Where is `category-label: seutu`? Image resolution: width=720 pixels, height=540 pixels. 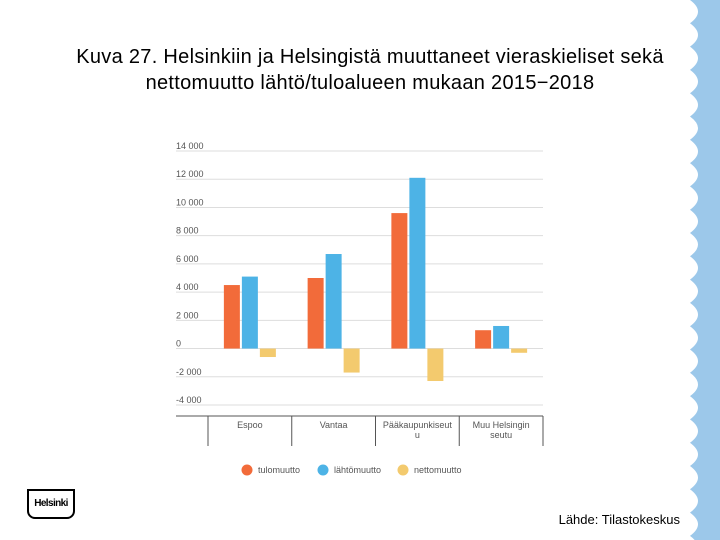 category-label: seutu is located at coordinates (501, 435).